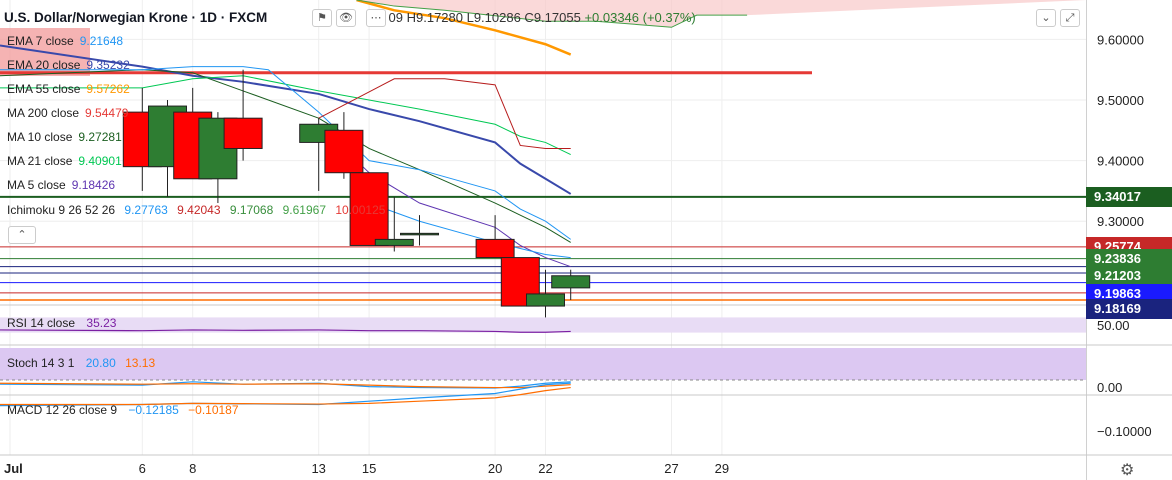 Image resolution: width=1172 pixels, height=480 pixels. I want to click on ichimoku-value-5: 10.00125, so click(360, 210).